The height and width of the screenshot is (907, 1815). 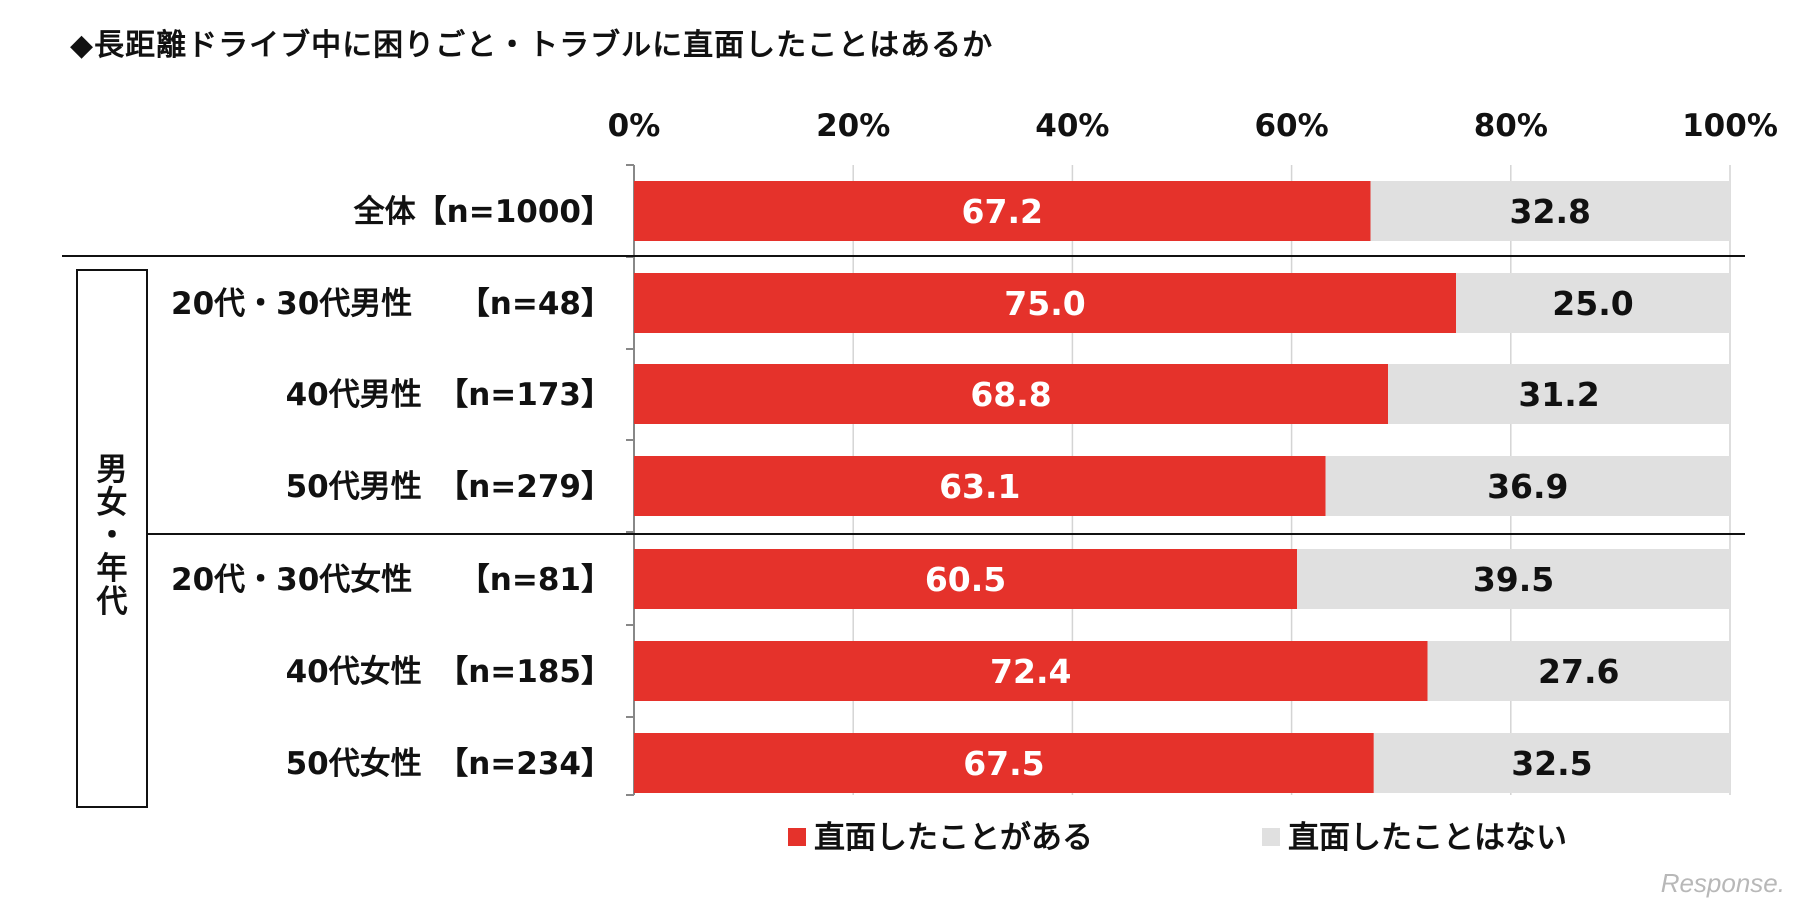 What do you see at coordinates (1072, 126) in the screenshot?
I see `x-tick-label: 40%` at bounding box center [1072, 126].